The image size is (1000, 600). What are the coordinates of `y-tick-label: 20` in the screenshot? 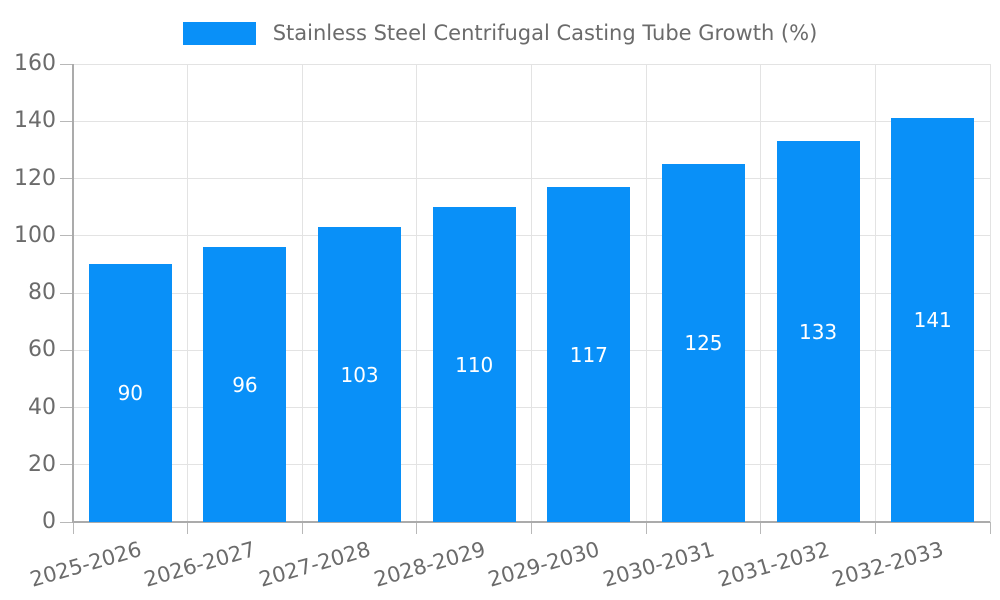 It's located at (42, 464).